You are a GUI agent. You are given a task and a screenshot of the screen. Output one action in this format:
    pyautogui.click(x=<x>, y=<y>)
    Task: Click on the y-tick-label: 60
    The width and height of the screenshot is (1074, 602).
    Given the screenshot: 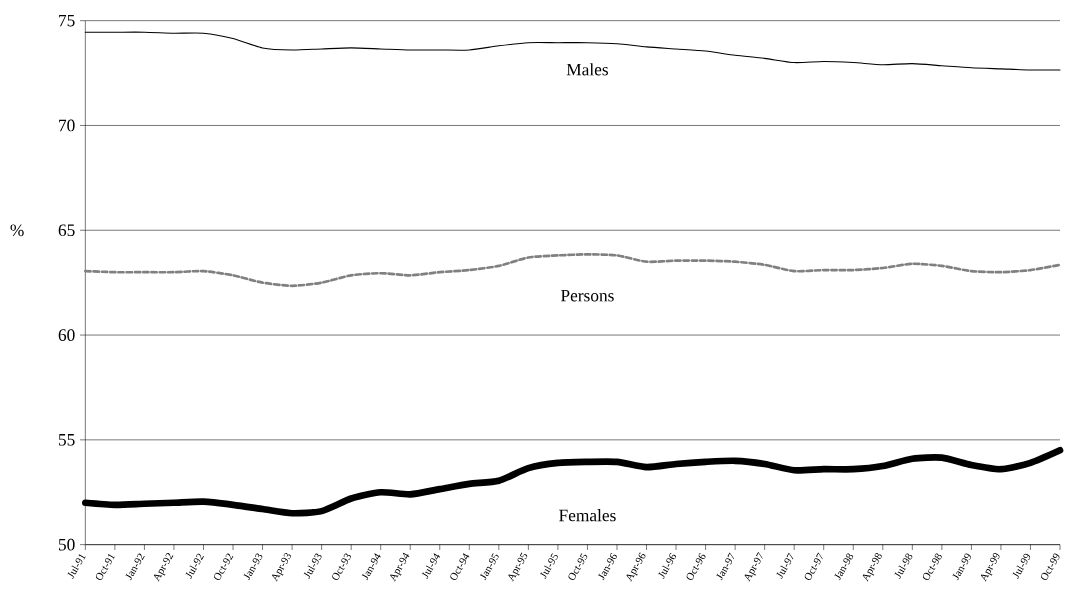 What is the action you would take?
    pyautogui.click(x=66, y=335)
    